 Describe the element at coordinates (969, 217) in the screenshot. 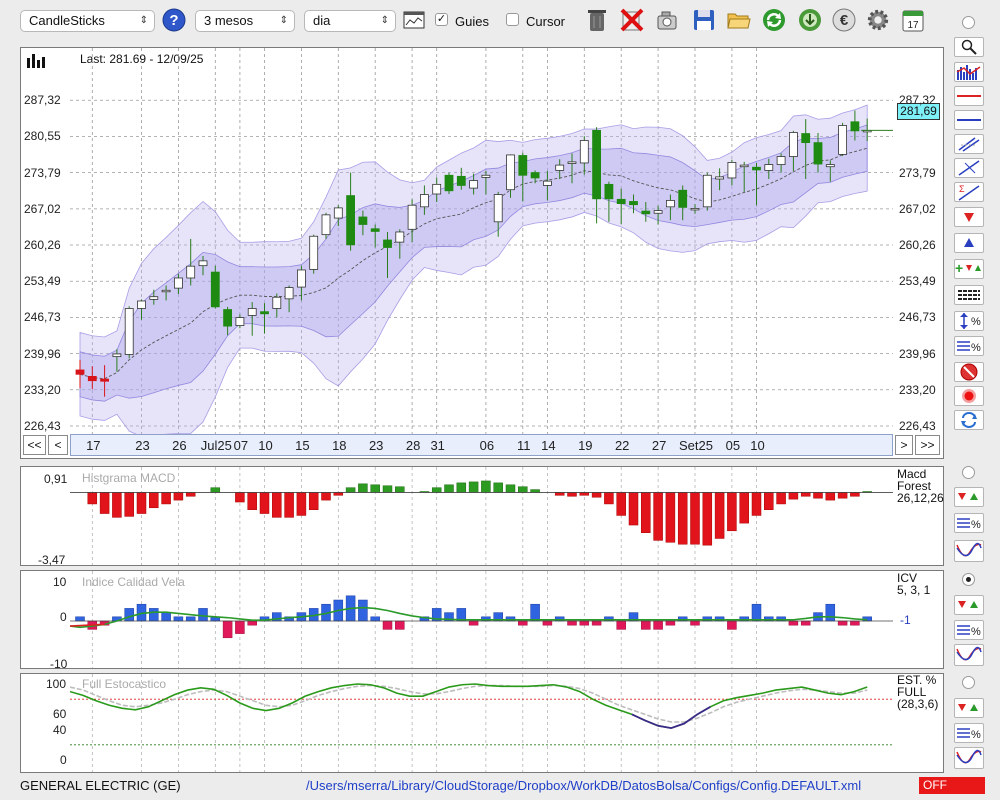

I see `arrow-down-red-icon` at that location.